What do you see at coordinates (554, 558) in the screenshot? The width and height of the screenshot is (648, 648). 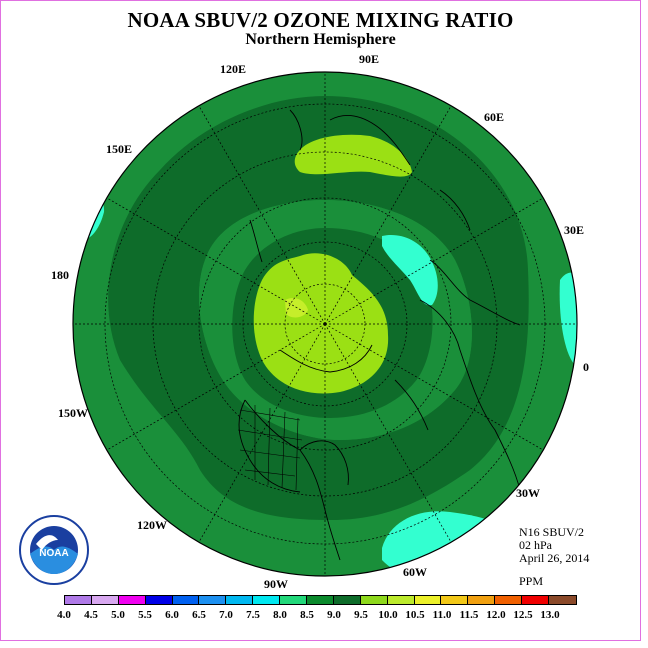 I see `date-label: April 26, 2014` at bounding box center [554, 558].